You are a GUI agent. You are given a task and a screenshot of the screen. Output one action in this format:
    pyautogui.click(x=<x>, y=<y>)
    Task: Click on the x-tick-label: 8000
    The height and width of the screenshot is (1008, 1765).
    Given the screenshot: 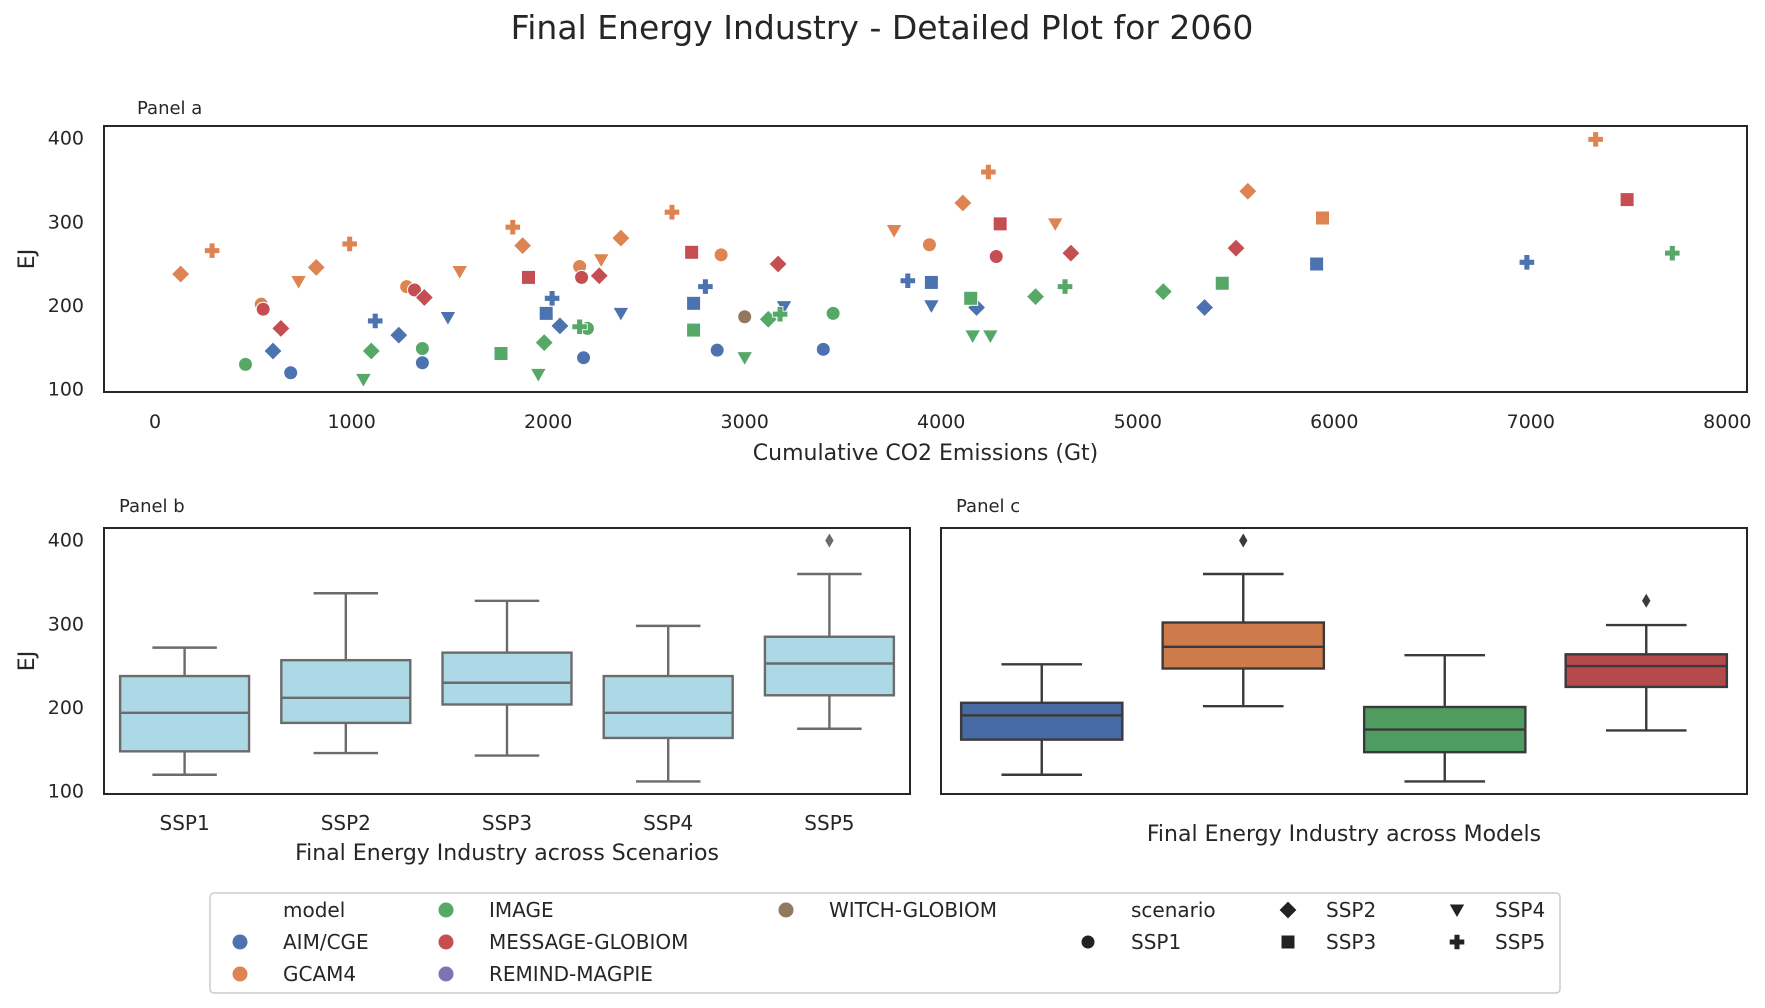 What is the action you would take?
    pyautogui.click(x=1727, y=422)
    